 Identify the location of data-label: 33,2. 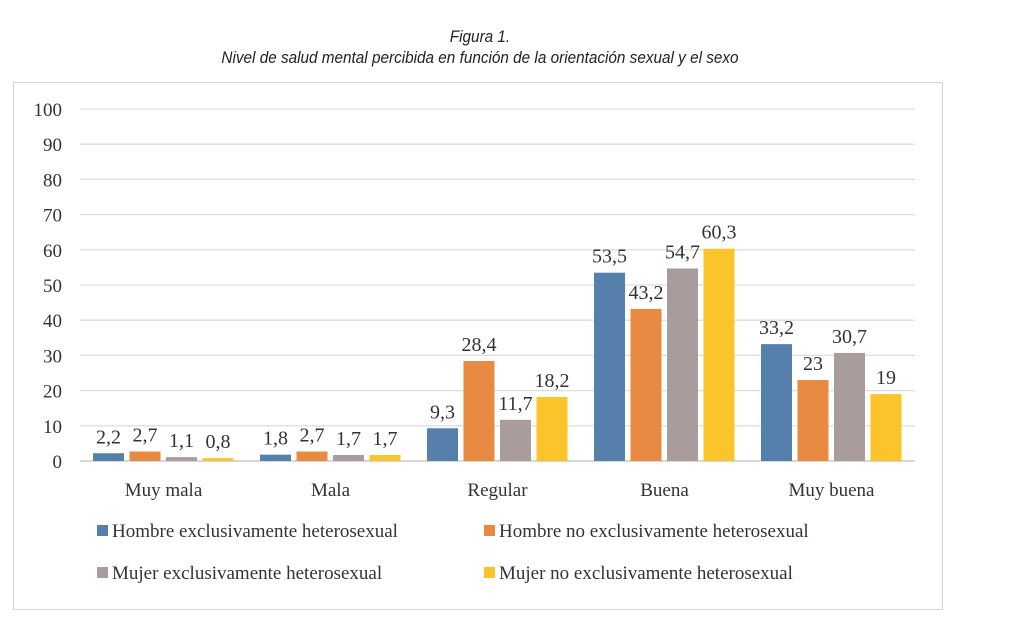
(776, 328).